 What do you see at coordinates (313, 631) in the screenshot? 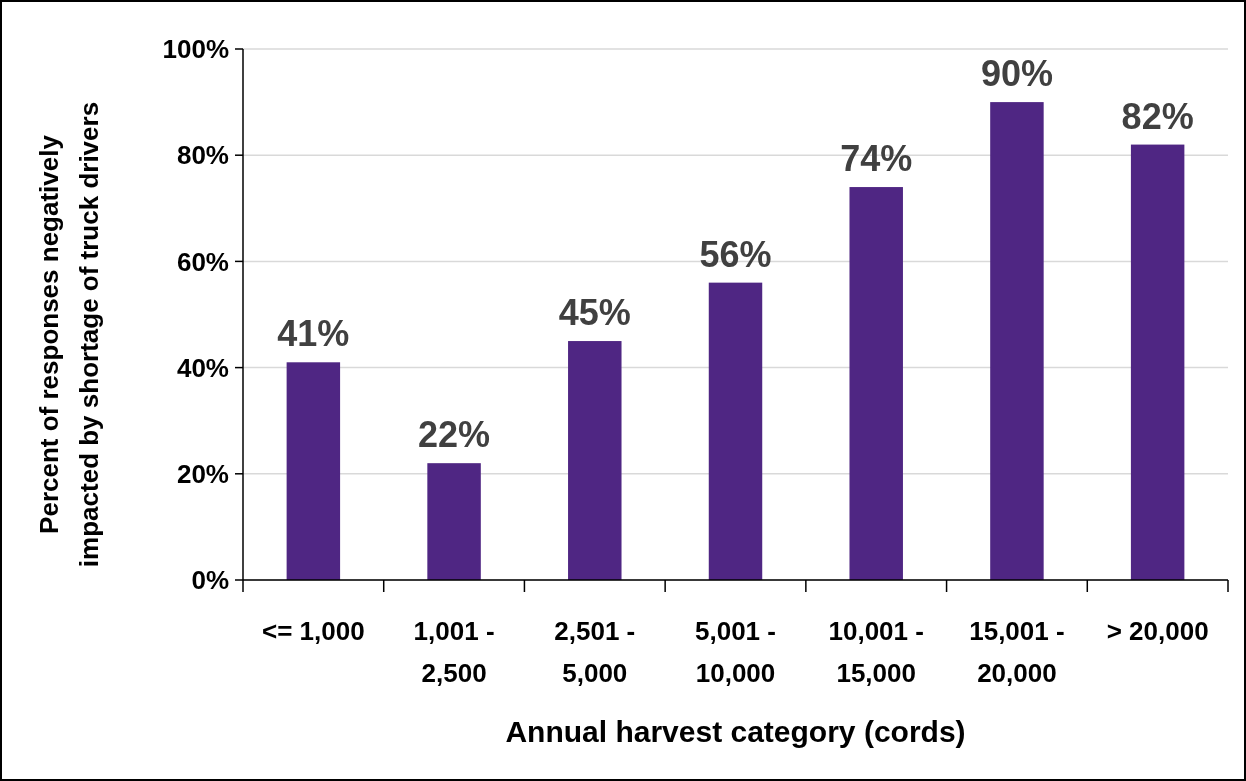
I see `x-tick-label: <= 1,000` at bounding box center [313, 631].